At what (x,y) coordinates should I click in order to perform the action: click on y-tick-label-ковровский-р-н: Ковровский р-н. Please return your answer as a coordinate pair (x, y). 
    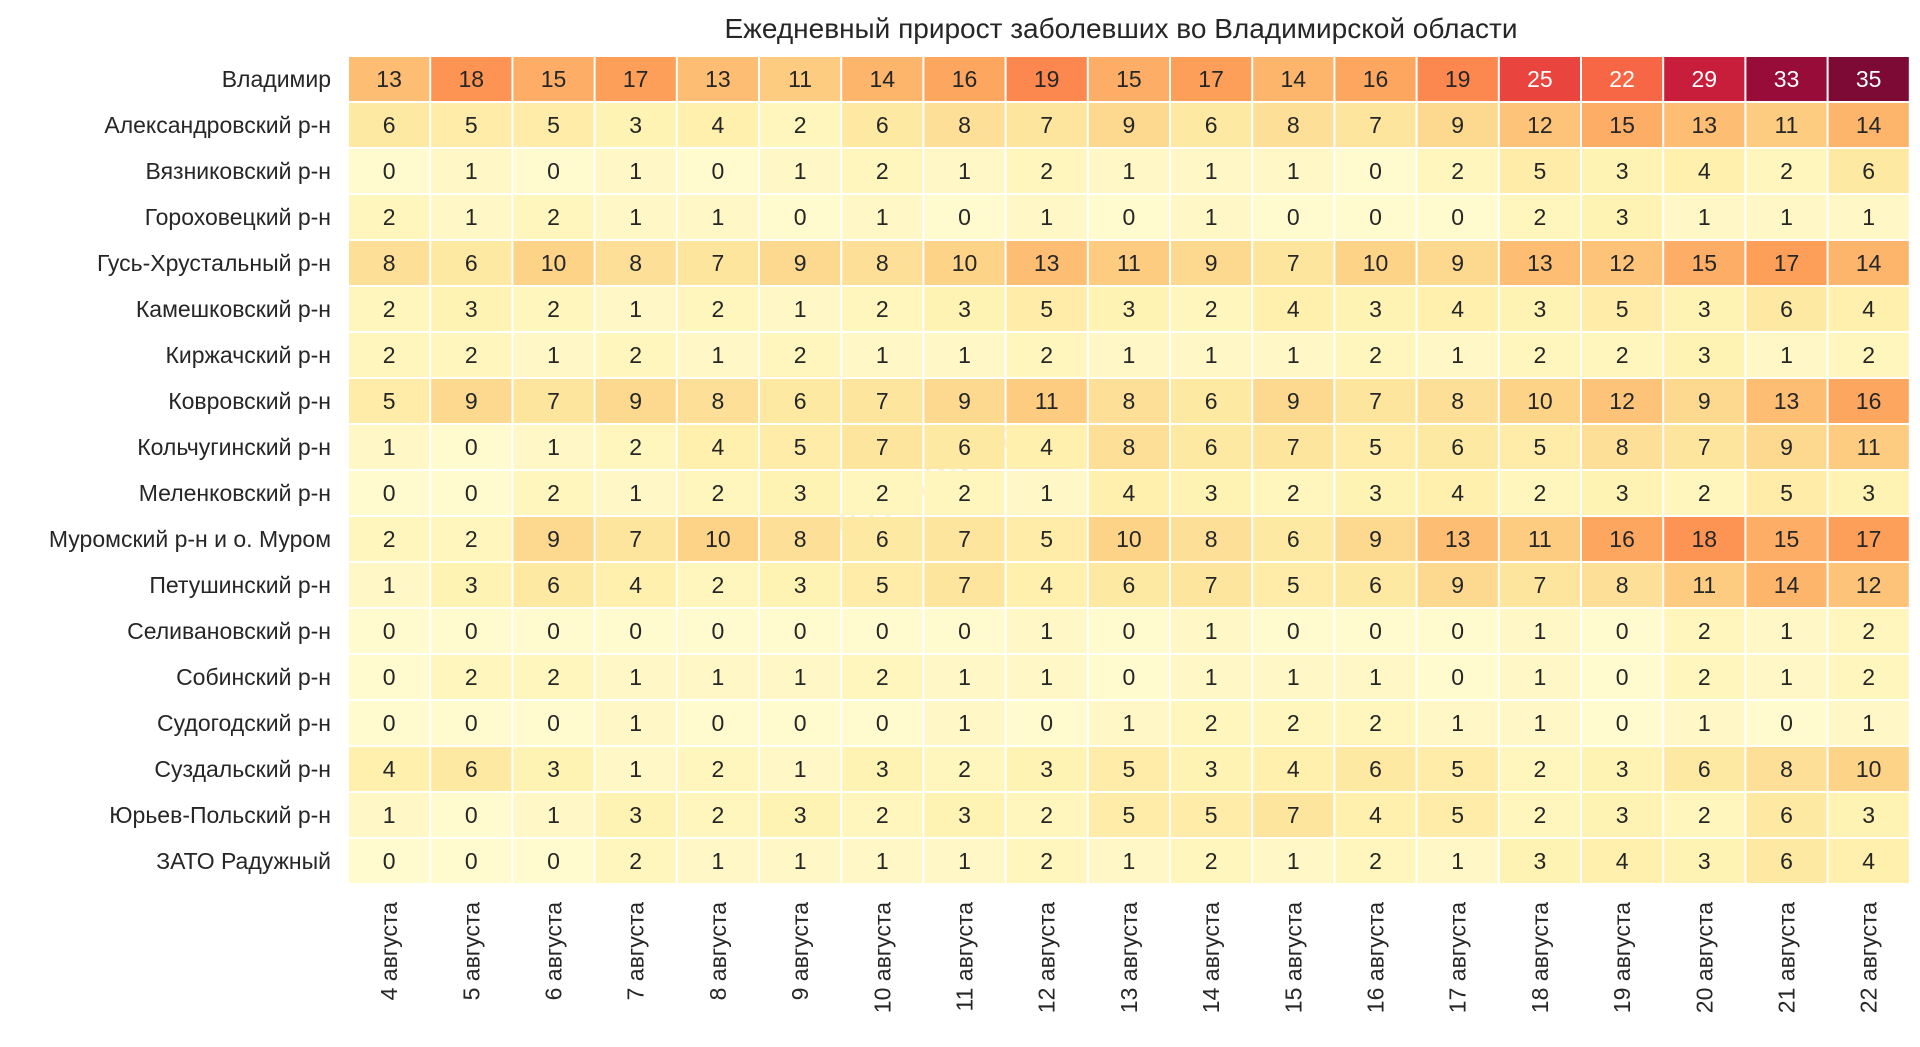
    Looking at the image, I should click on (249, 401).